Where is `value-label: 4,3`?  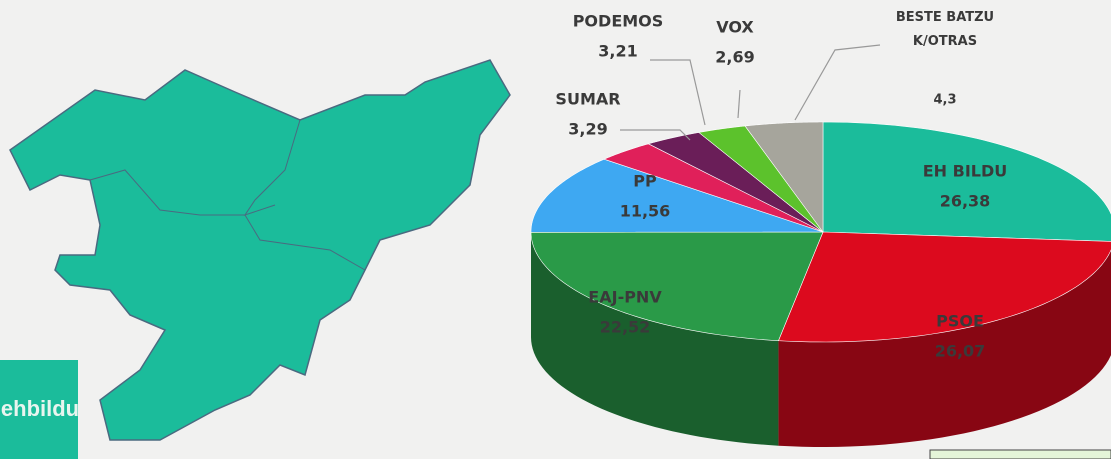 value-label: 4,3 is located at coordinates (944, 100).